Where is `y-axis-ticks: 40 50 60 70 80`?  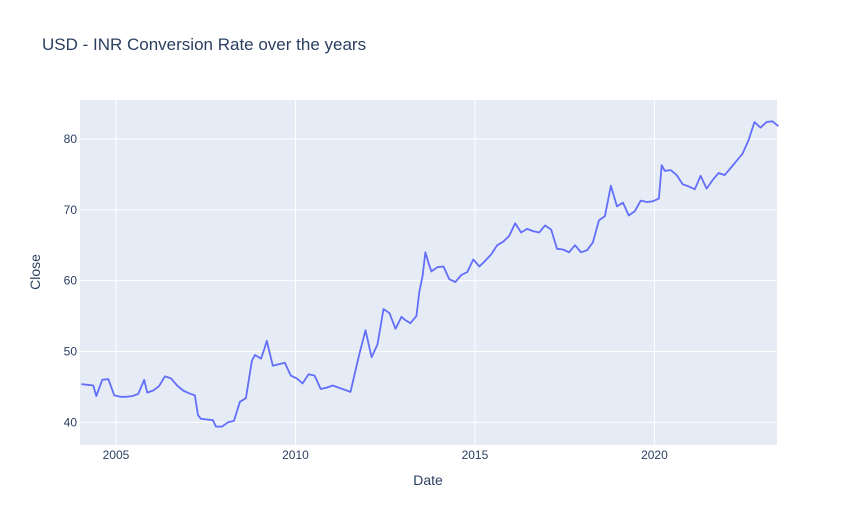
y-axis-ticks: 40 50 60 70 80 is located at coordinates (71, 280).